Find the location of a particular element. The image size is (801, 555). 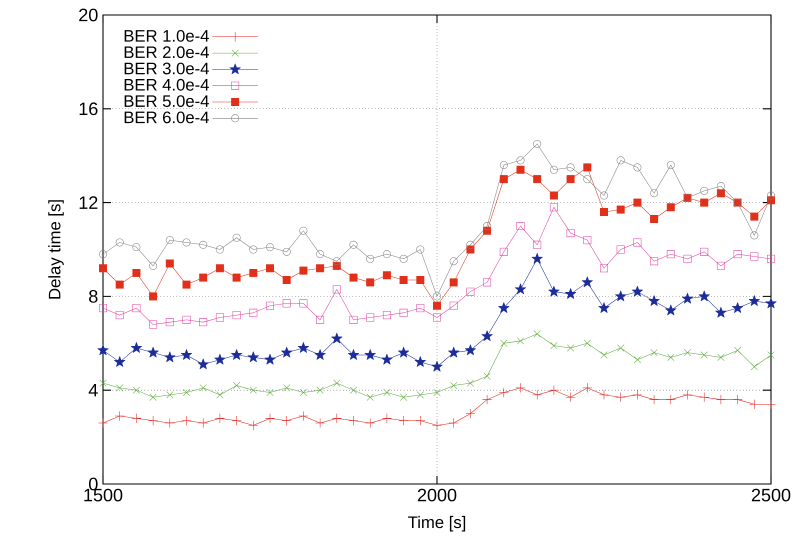

legend-label: BER 2.0e-4 is located at coordinates (166, 52).